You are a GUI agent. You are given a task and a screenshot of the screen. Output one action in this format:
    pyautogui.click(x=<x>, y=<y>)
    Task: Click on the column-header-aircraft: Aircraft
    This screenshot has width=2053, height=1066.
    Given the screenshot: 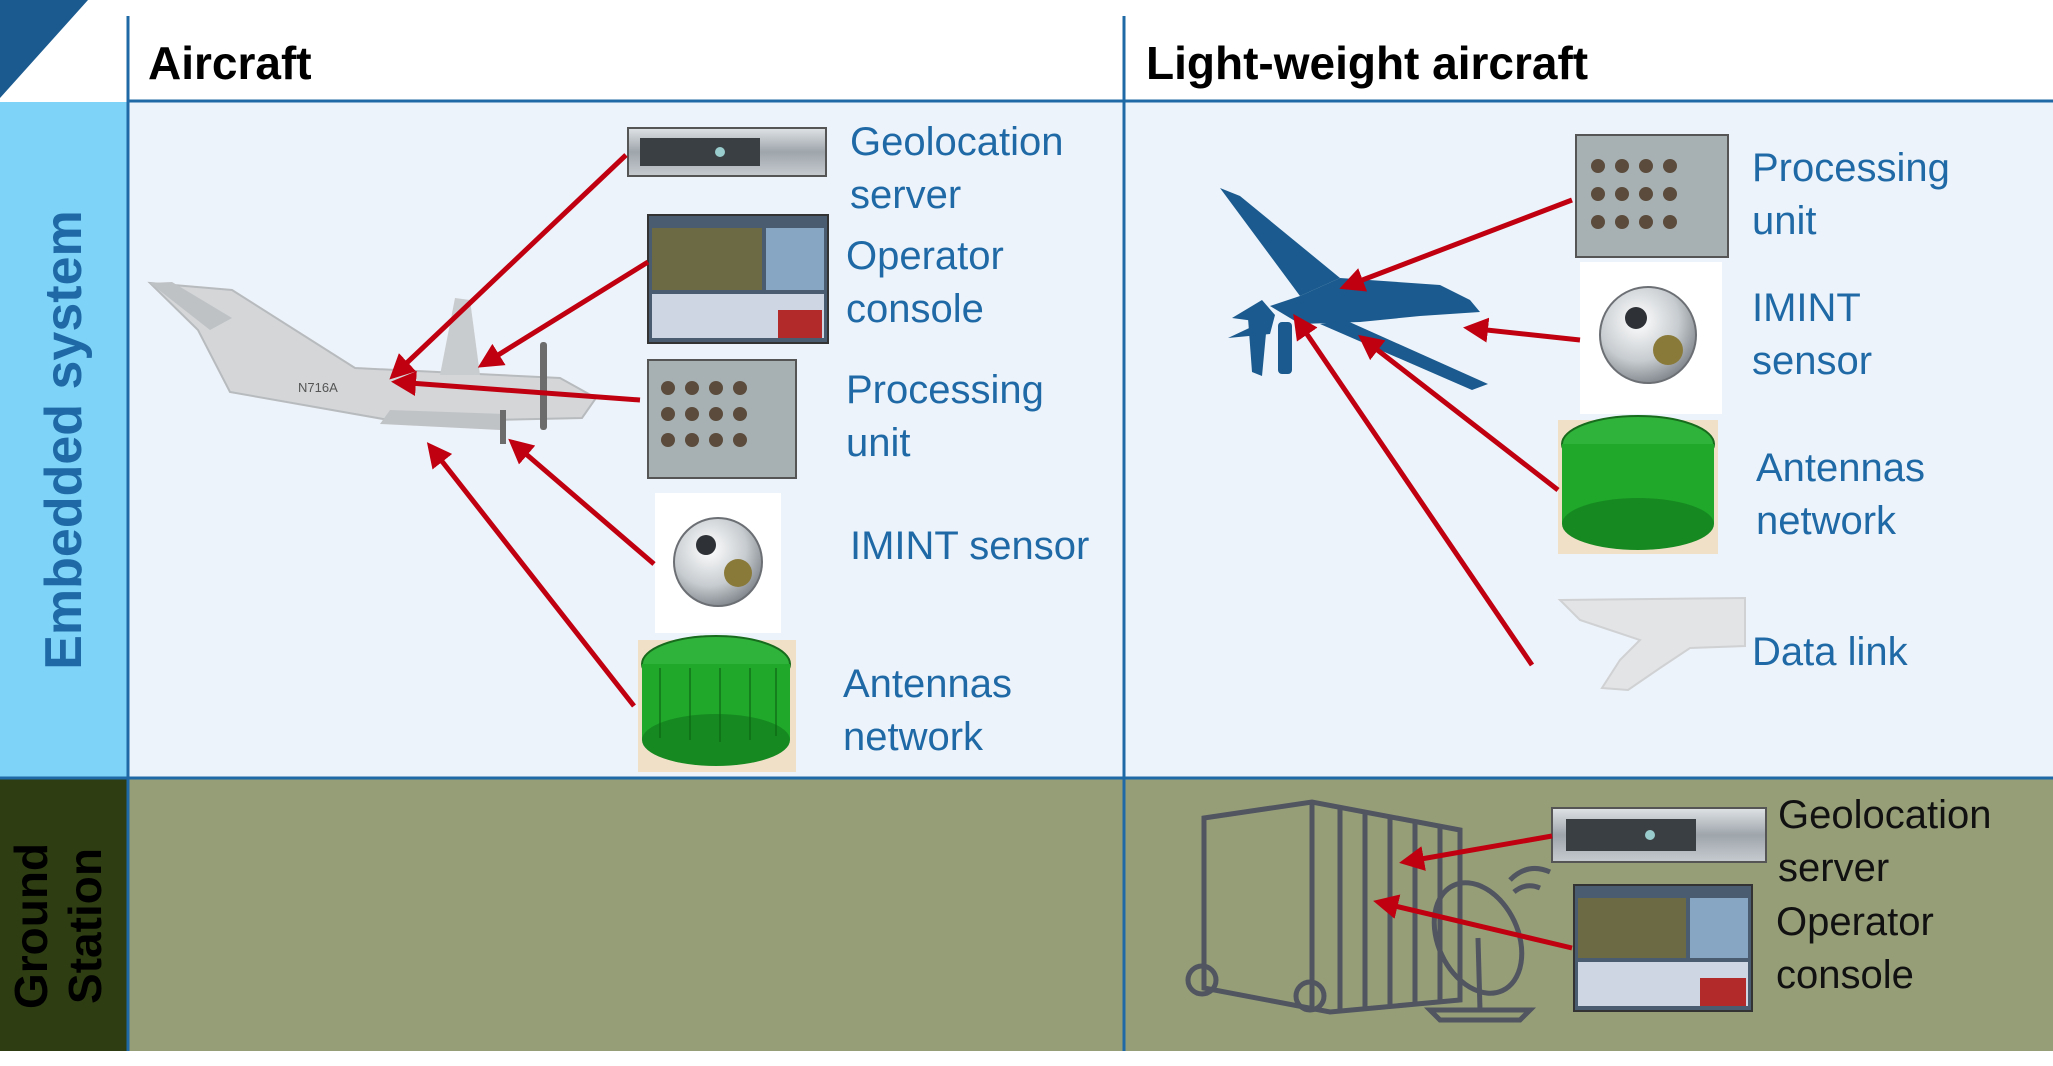 What is the action you would take?
    pyautogui.click(x=230, y=63)
    